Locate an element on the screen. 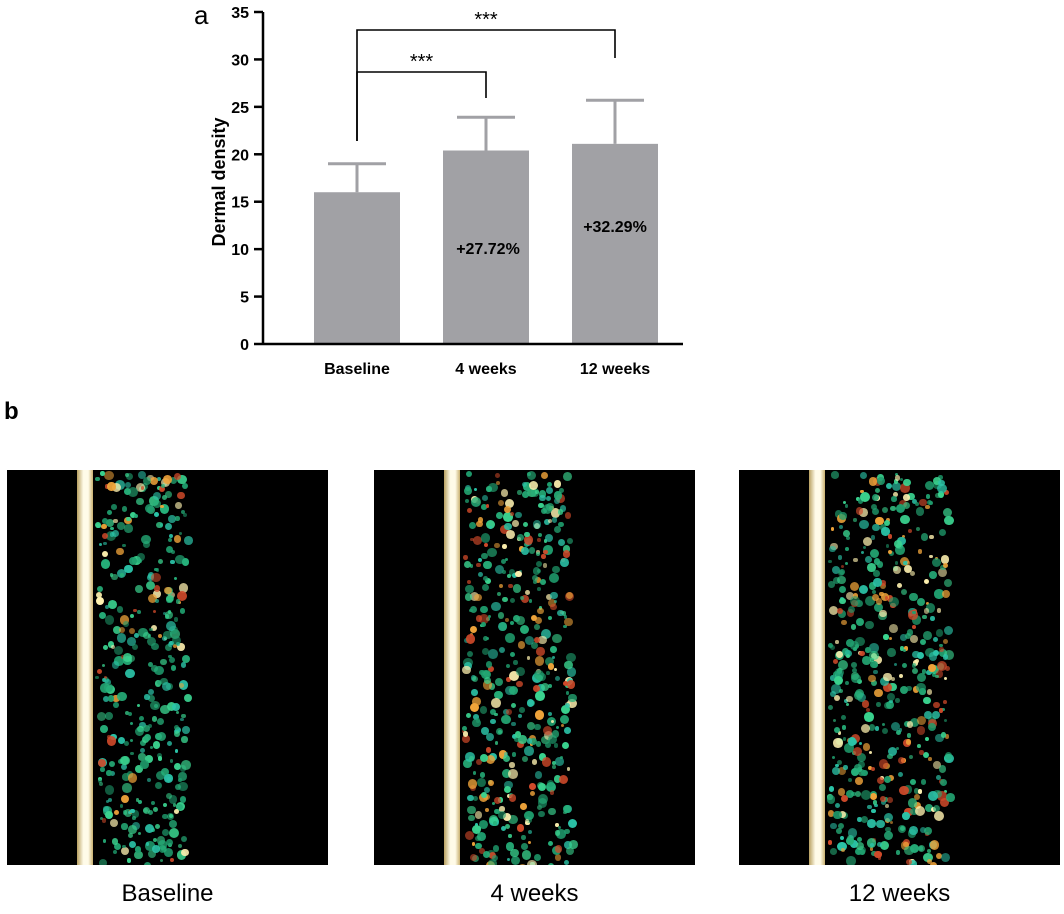 The width and height of the screenshot is (1064, 914). y-tick-label-3: 15 is located at coordinates (240, 203).